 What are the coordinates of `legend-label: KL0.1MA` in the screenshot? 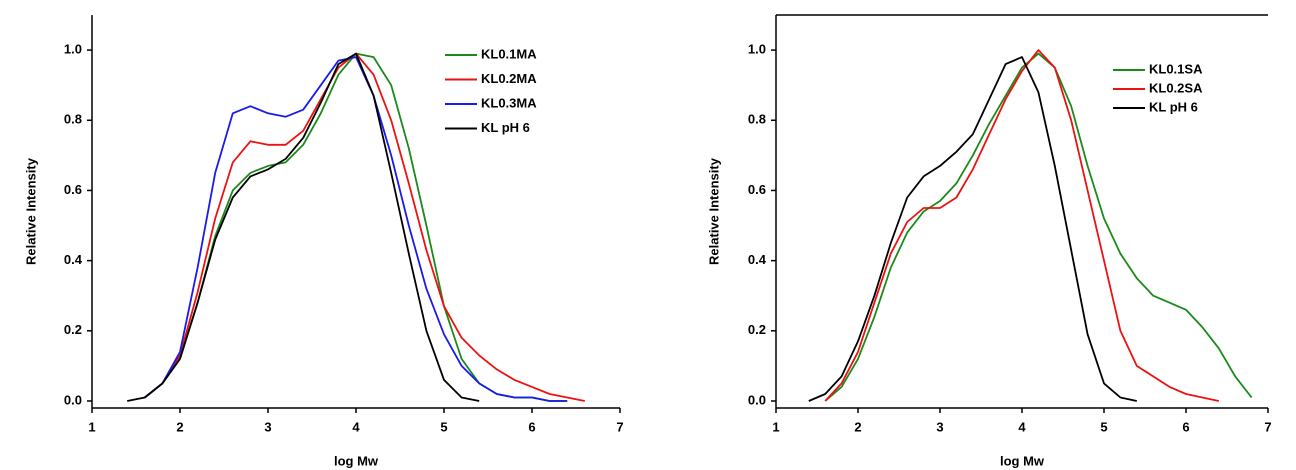 It's located at (509, 53).